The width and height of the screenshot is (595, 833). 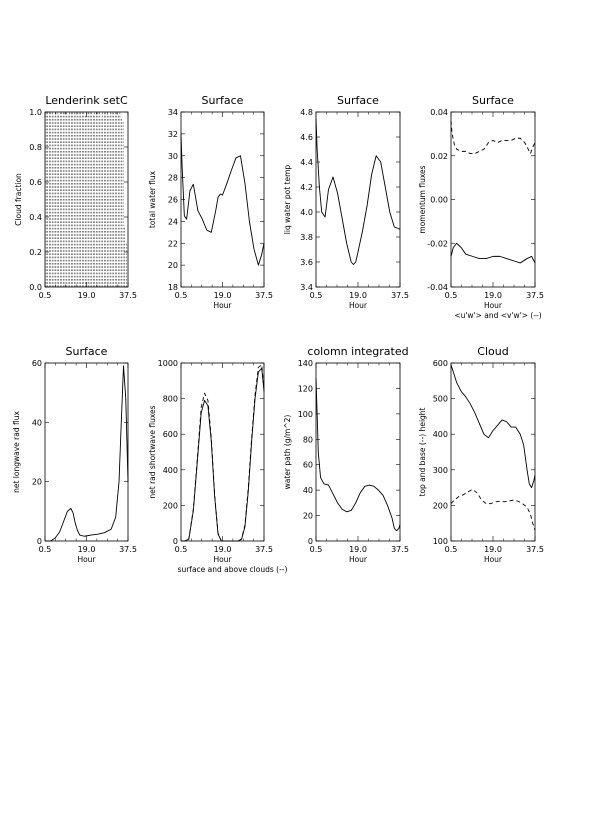 I want to click on y-tick-label: 300, so click(x=440, y=470).